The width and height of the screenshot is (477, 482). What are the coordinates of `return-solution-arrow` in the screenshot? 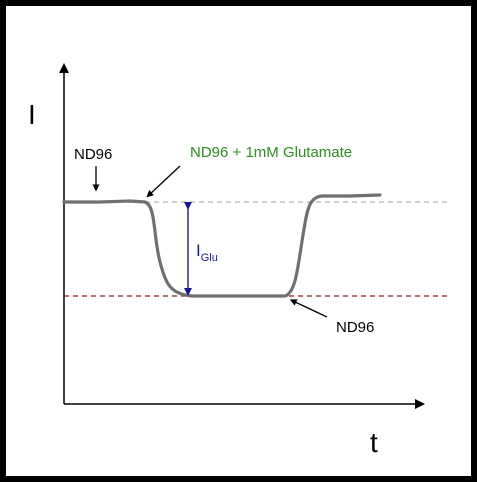 It's located at (308, 308).